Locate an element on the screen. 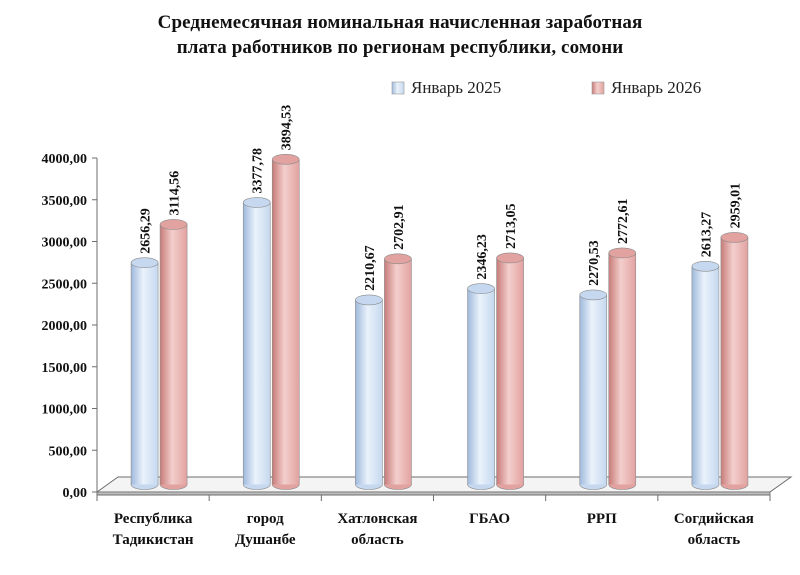 The height and width of the screenshot is (575, 800). x-category-label: ГБАО is located at coordinates (489, 519).